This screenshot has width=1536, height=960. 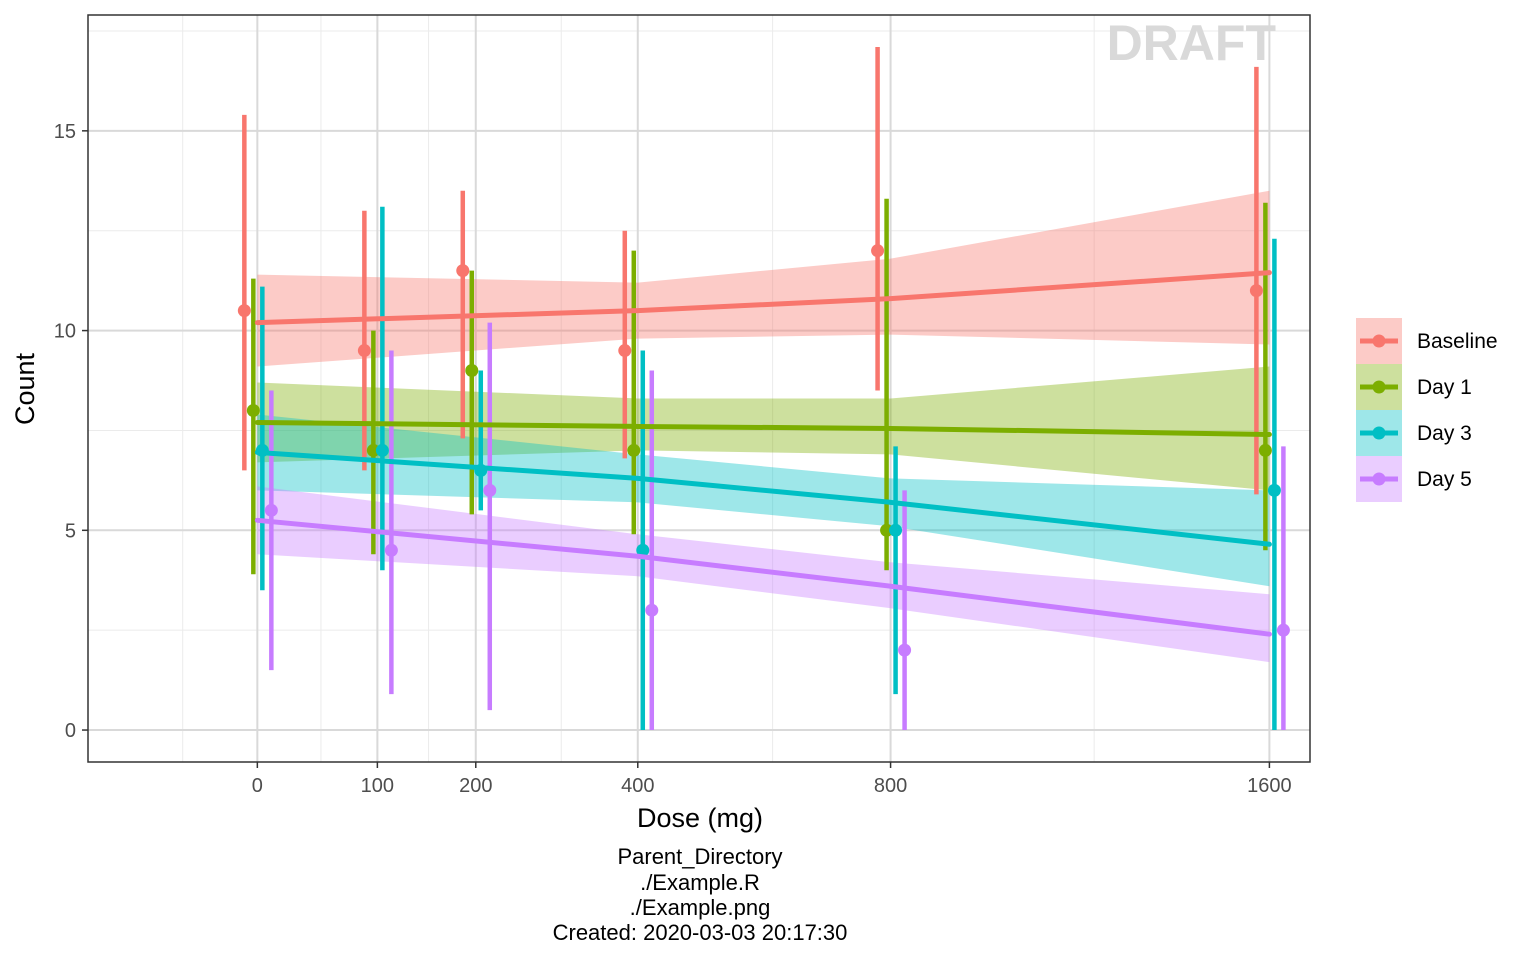 What do you see at coordinates (700, 882) in the screenshot?
I see `caption-script: ./Example.R` at bounding box center [700, 882].